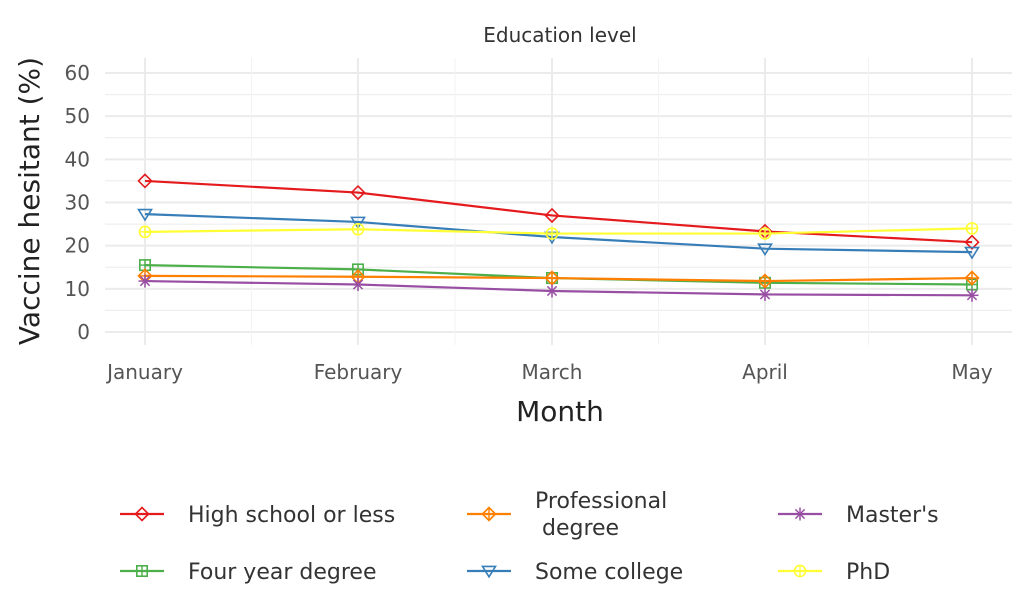  Describe the element at coordinates (77, 73) in the screenshot. I see `y-tick-label: 60` at that location.